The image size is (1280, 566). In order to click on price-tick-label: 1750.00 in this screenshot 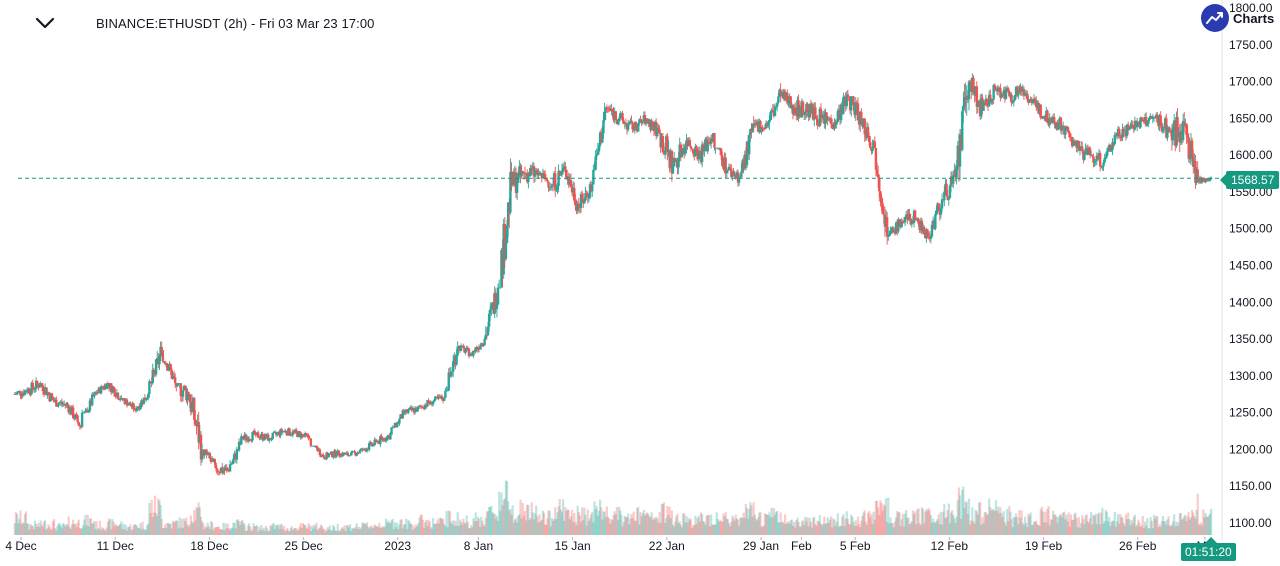, I will do `click(1251, 45)`.